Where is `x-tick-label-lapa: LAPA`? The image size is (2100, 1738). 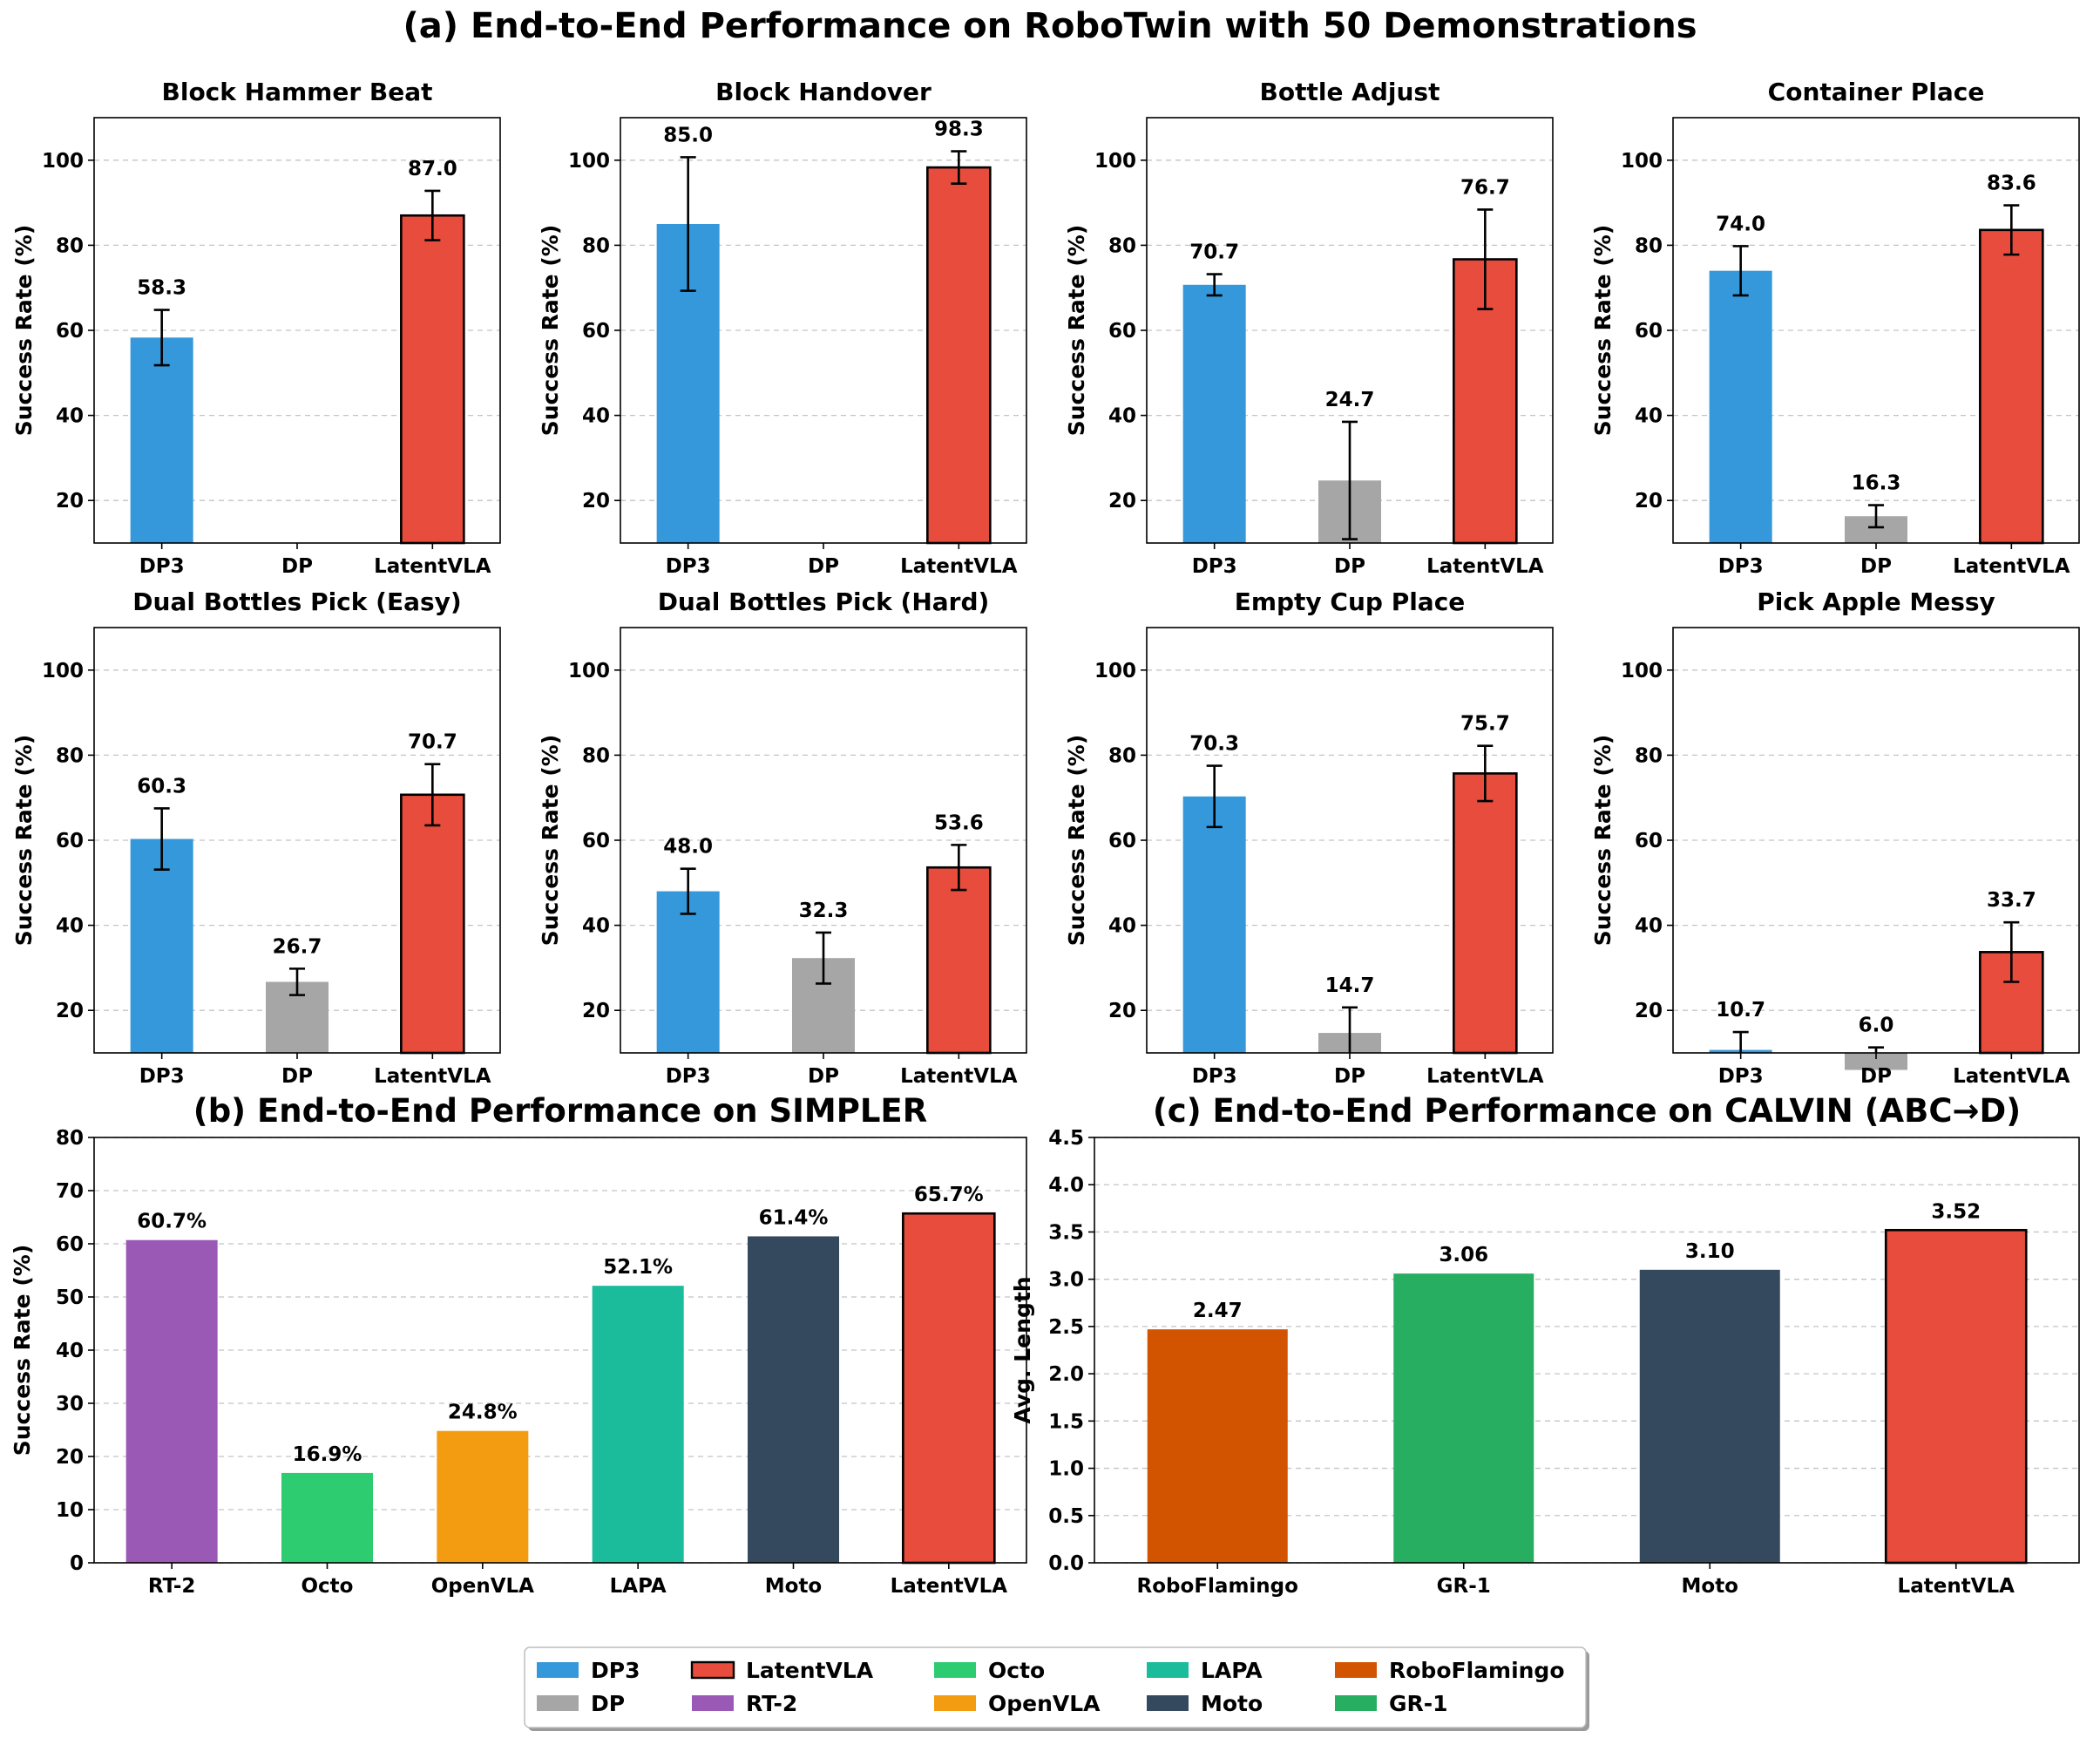
x-tick-label-lapa: LAPA is located at coordinates (638, 1586).